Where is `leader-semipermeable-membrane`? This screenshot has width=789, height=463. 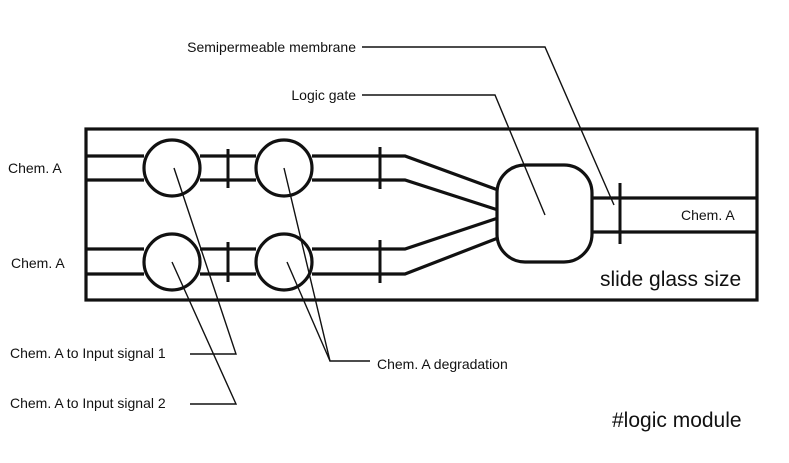 leader-semipermeable-membrane is located at coordinates (488, 126).